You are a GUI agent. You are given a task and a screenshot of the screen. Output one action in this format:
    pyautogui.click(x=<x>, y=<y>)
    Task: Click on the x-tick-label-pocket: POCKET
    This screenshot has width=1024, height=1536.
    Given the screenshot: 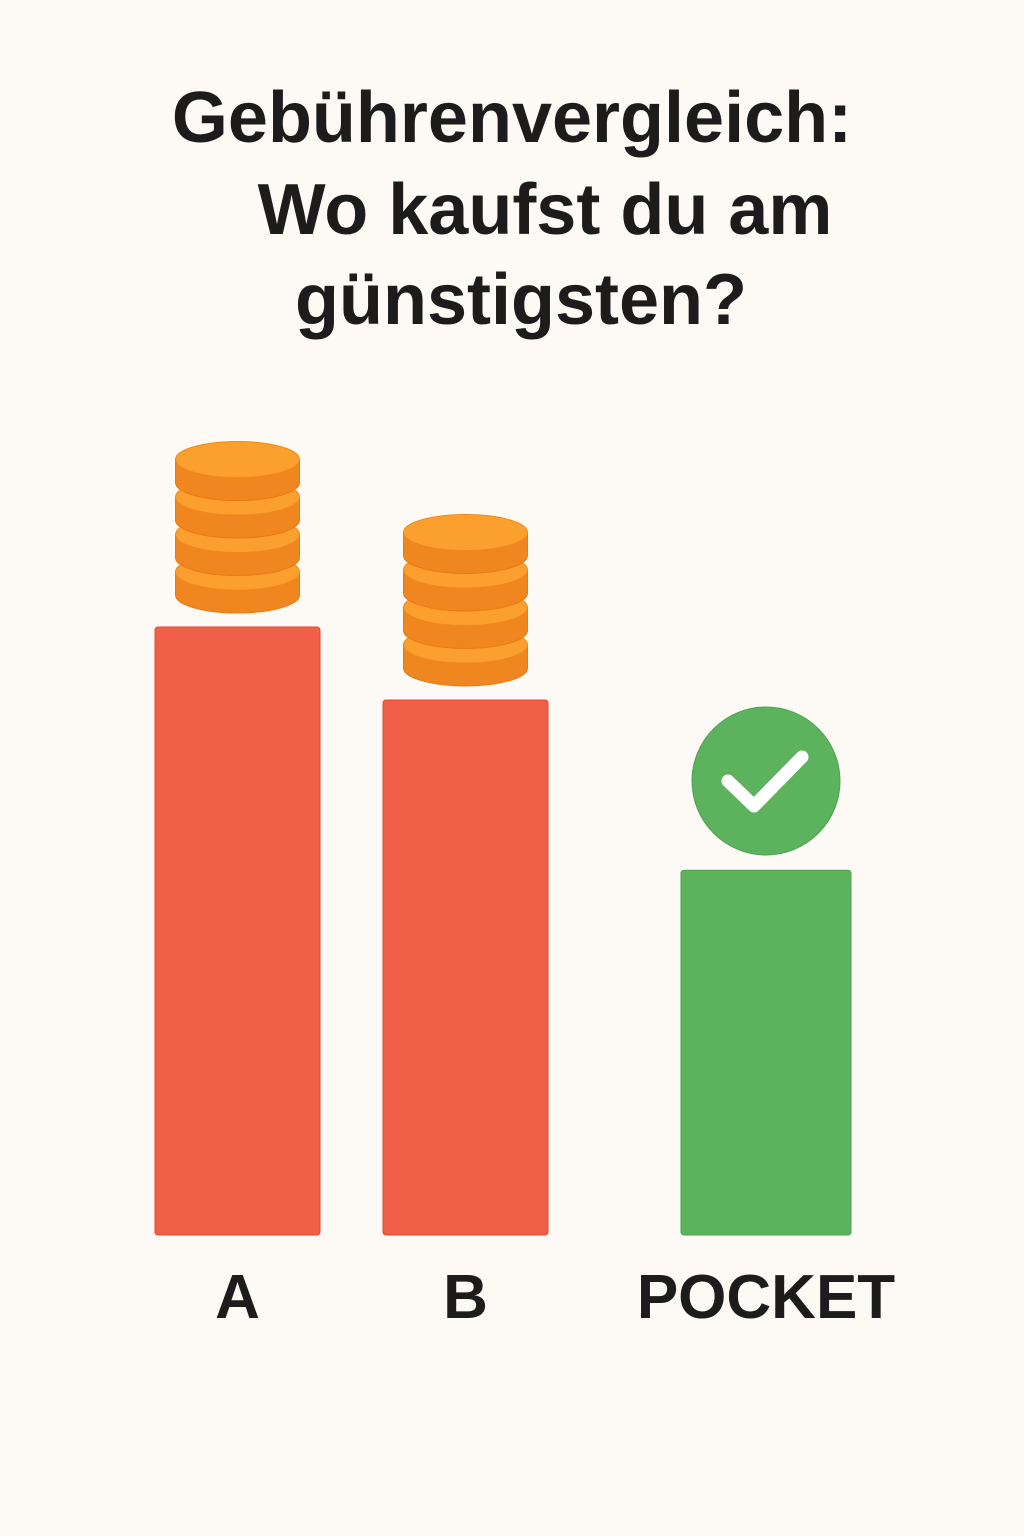 What is the action you would take?
    pyautogui.click(x=766, y=1297)
    